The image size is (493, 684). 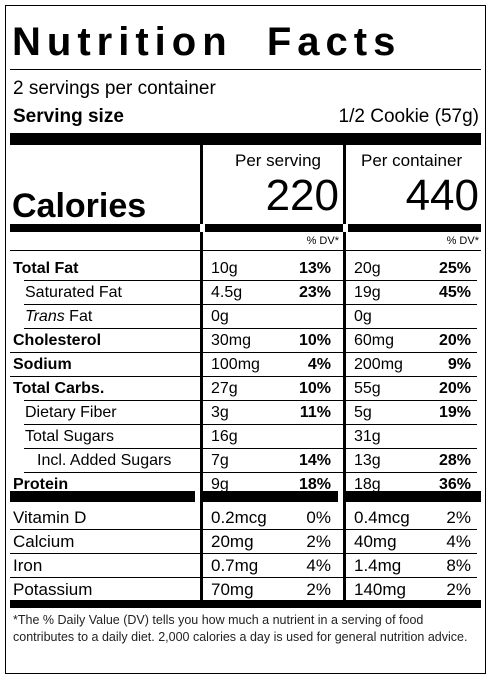 I want to click on label-title: Nutrition Facts, so click(x=207, y=42).